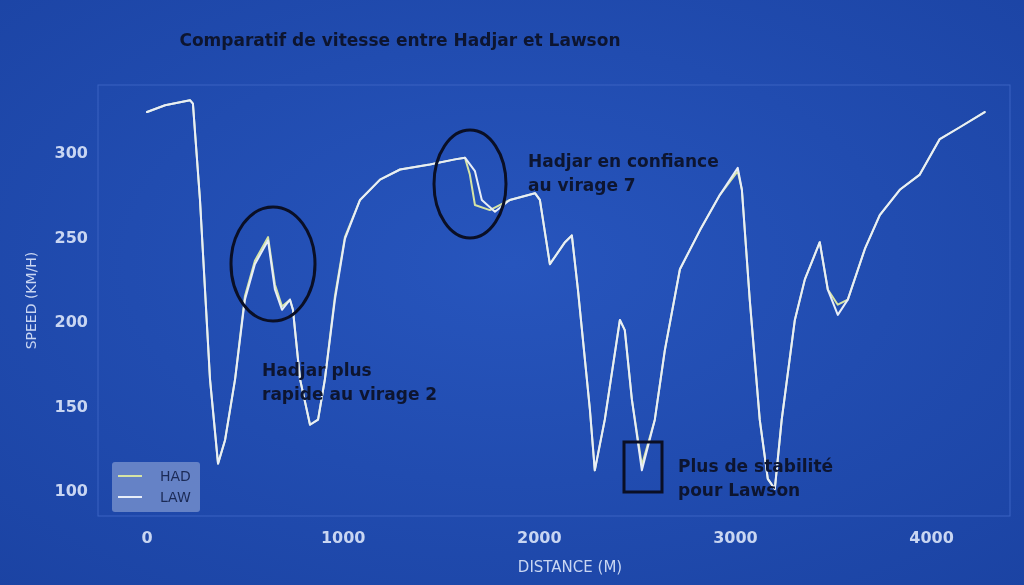 This screenshot has width=1024, height=585. Describe the element at coordinates (931, 537) in the screenshot. I see `x-tick-label: 4000` at that location.